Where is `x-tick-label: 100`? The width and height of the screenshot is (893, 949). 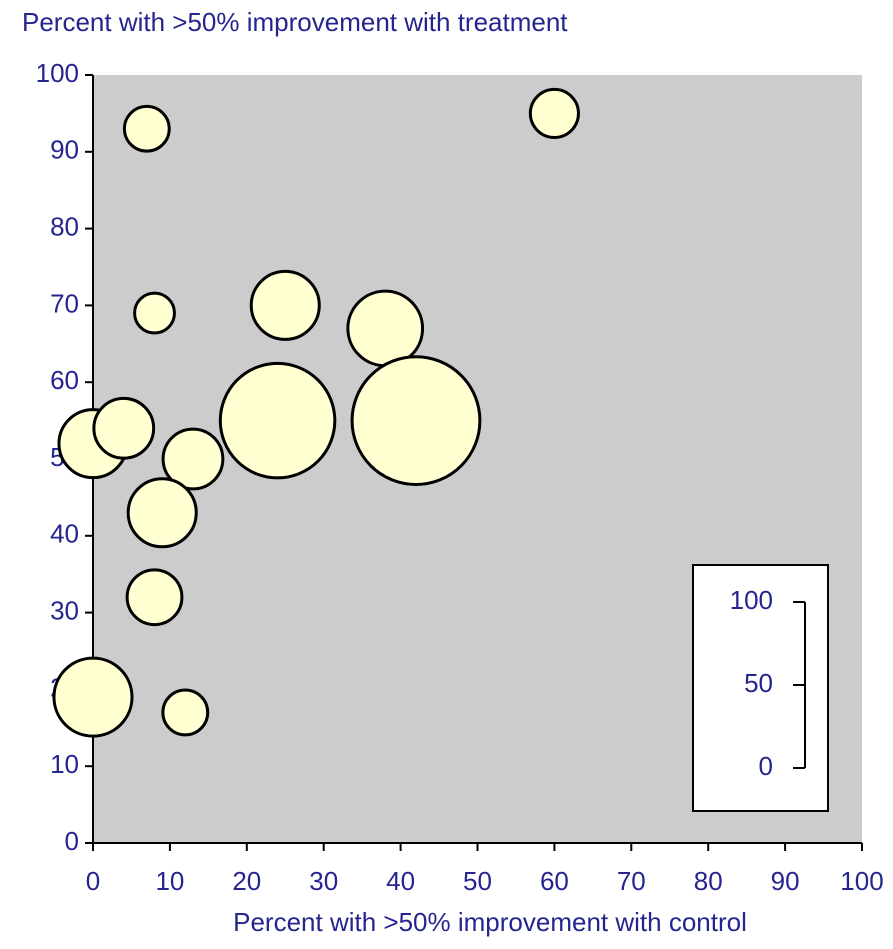
x-tick-label: 100 is located at coordinates (861, 881).